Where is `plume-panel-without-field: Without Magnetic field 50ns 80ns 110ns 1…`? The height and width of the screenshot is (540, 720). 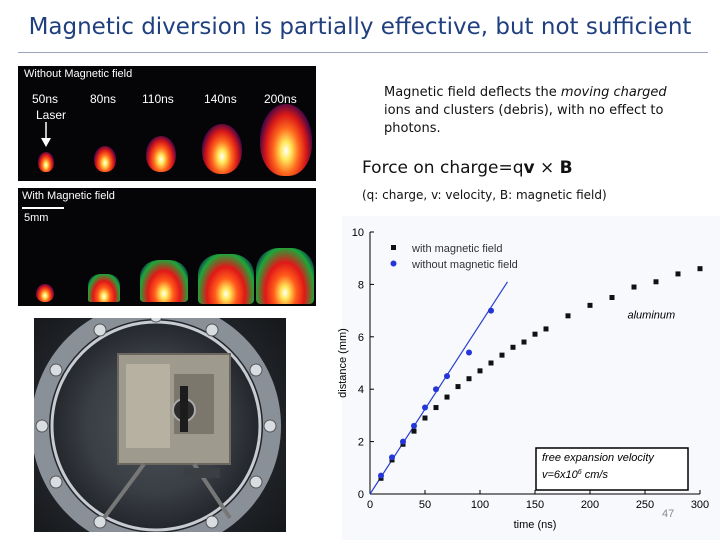
plume-panel-without-field: Without Magnetic field 50ns 80ns 110ns 1… is located at coordinates (167, 123).